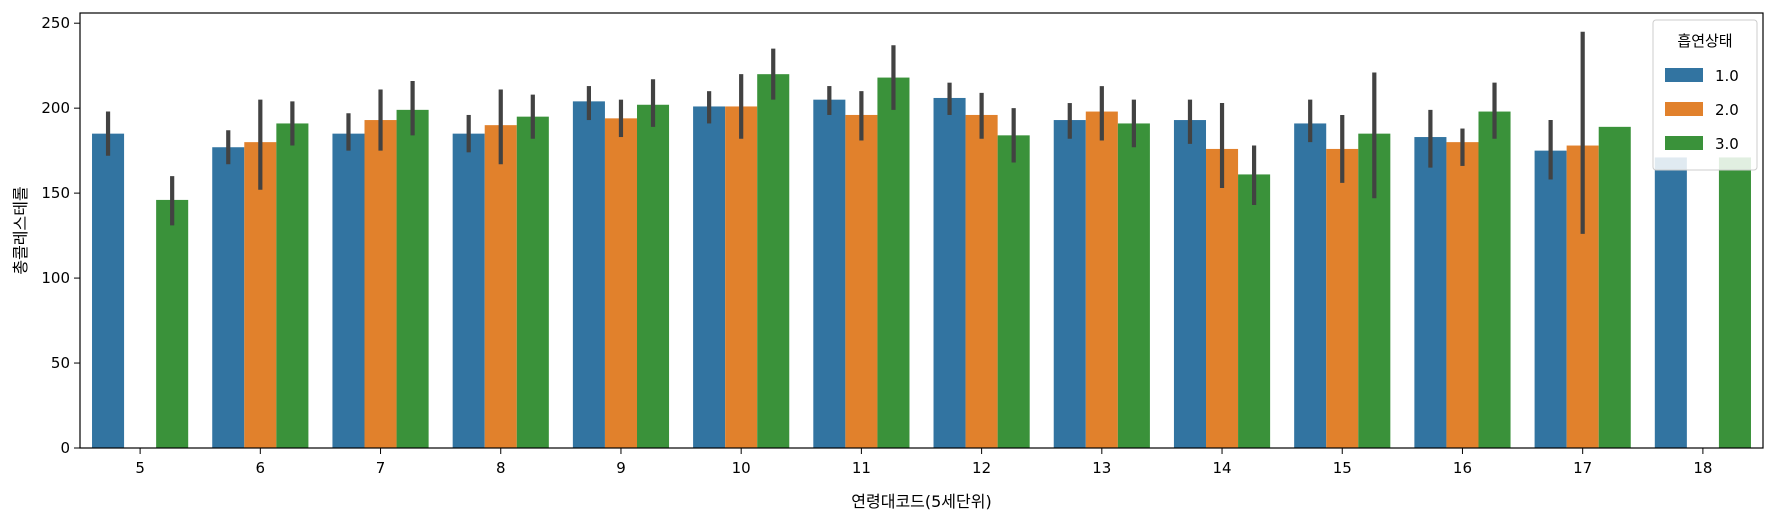 The width and height of the screenshot is (1778, 527). Describe the element at coordinates (1462, 468) in the screenshot. I see `x-tick-label: 16` at that location.